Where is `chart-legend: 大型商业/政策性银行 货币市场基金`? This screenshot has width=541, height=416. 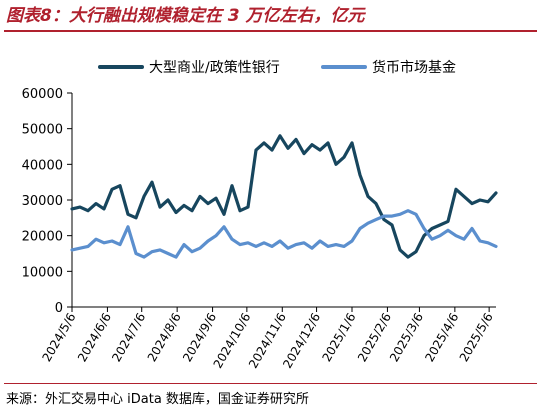
chart-legend: 大型商业/政策性银行 货币市场基金 is located at coordinates (277, 67).